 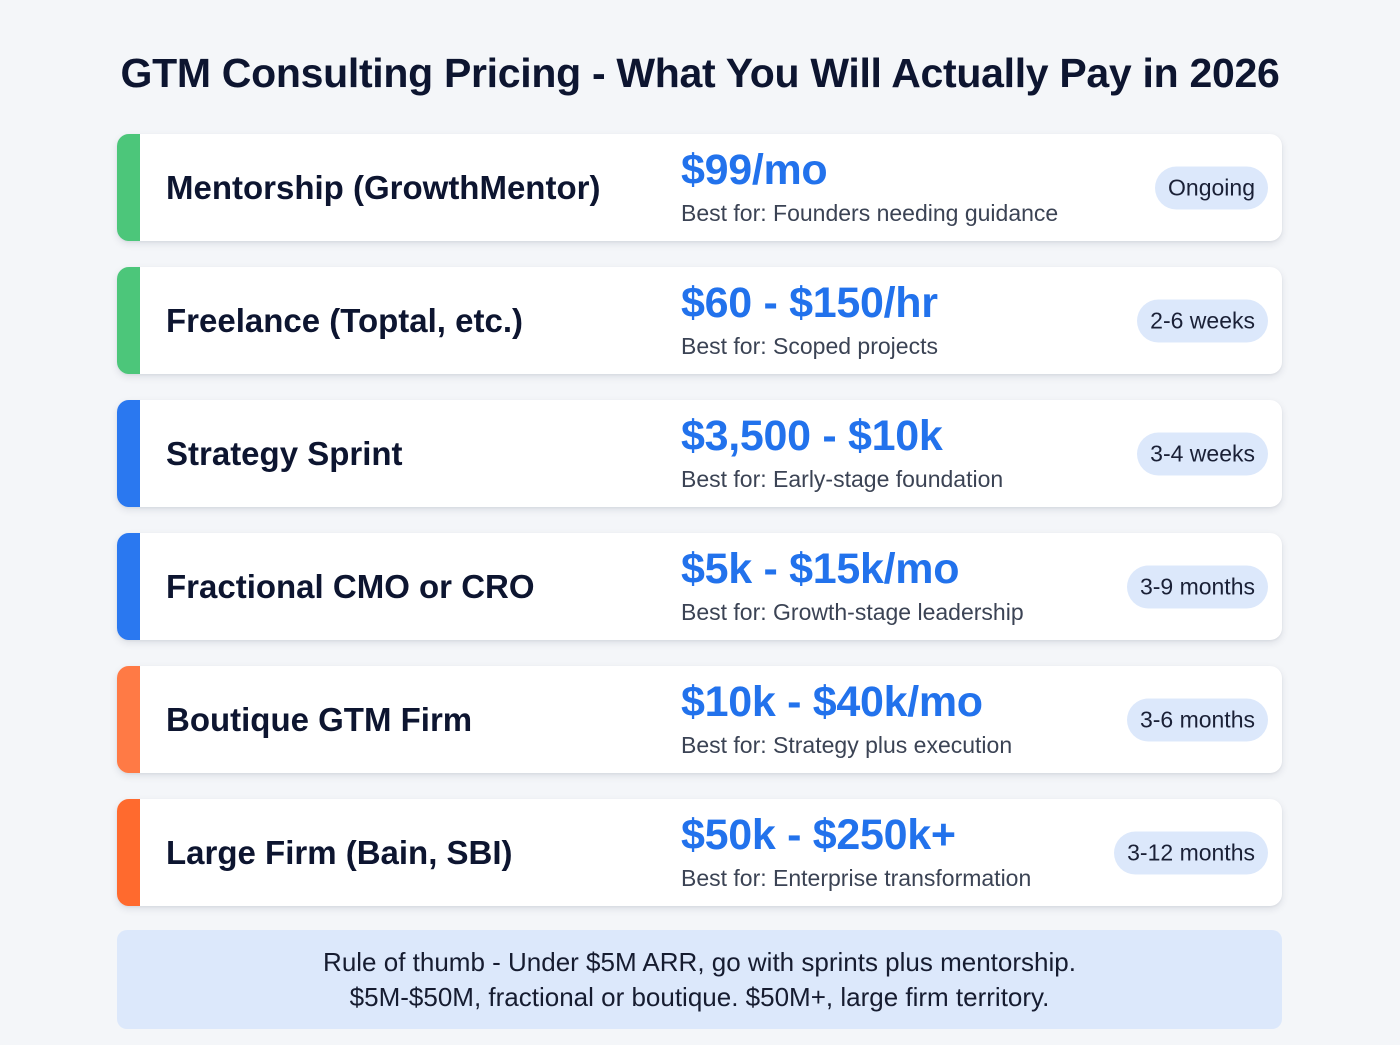 What do you see at coordinates (847, 745) in the screenshot?
I see `tier-best-for: Best for: Strategy plus execution` at bounding box center [847, 745].